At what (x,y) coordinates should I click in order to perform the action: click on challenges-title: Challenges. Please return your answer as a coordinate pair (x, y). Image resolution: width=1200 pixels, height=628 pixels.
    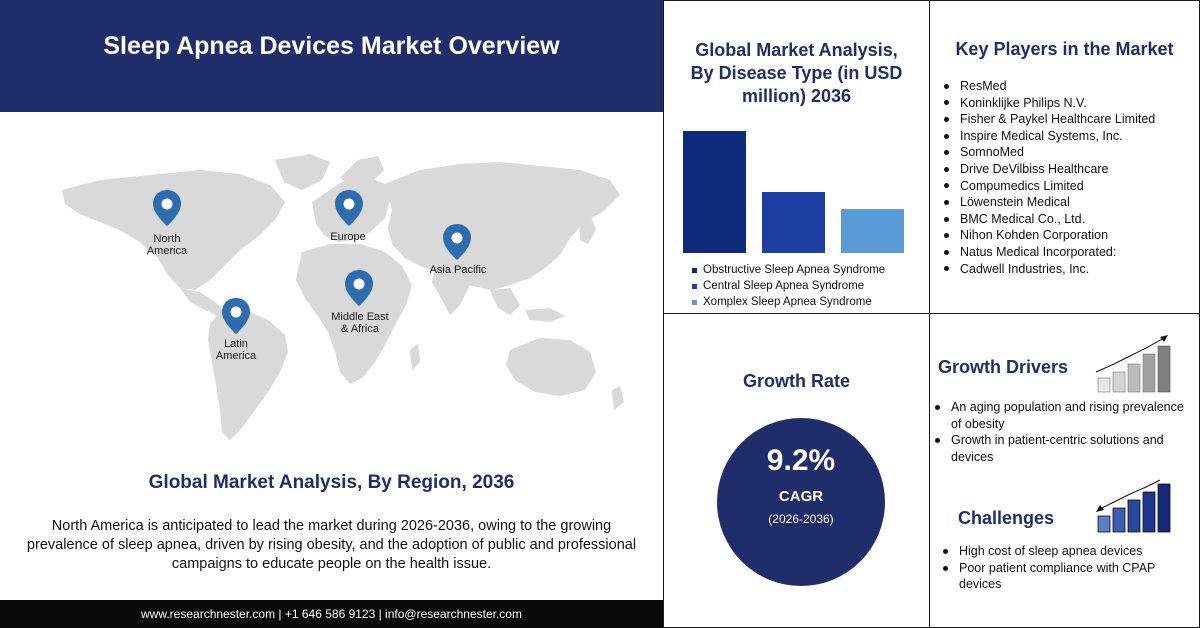
    Looking at the image, I should click on (1006, 518).